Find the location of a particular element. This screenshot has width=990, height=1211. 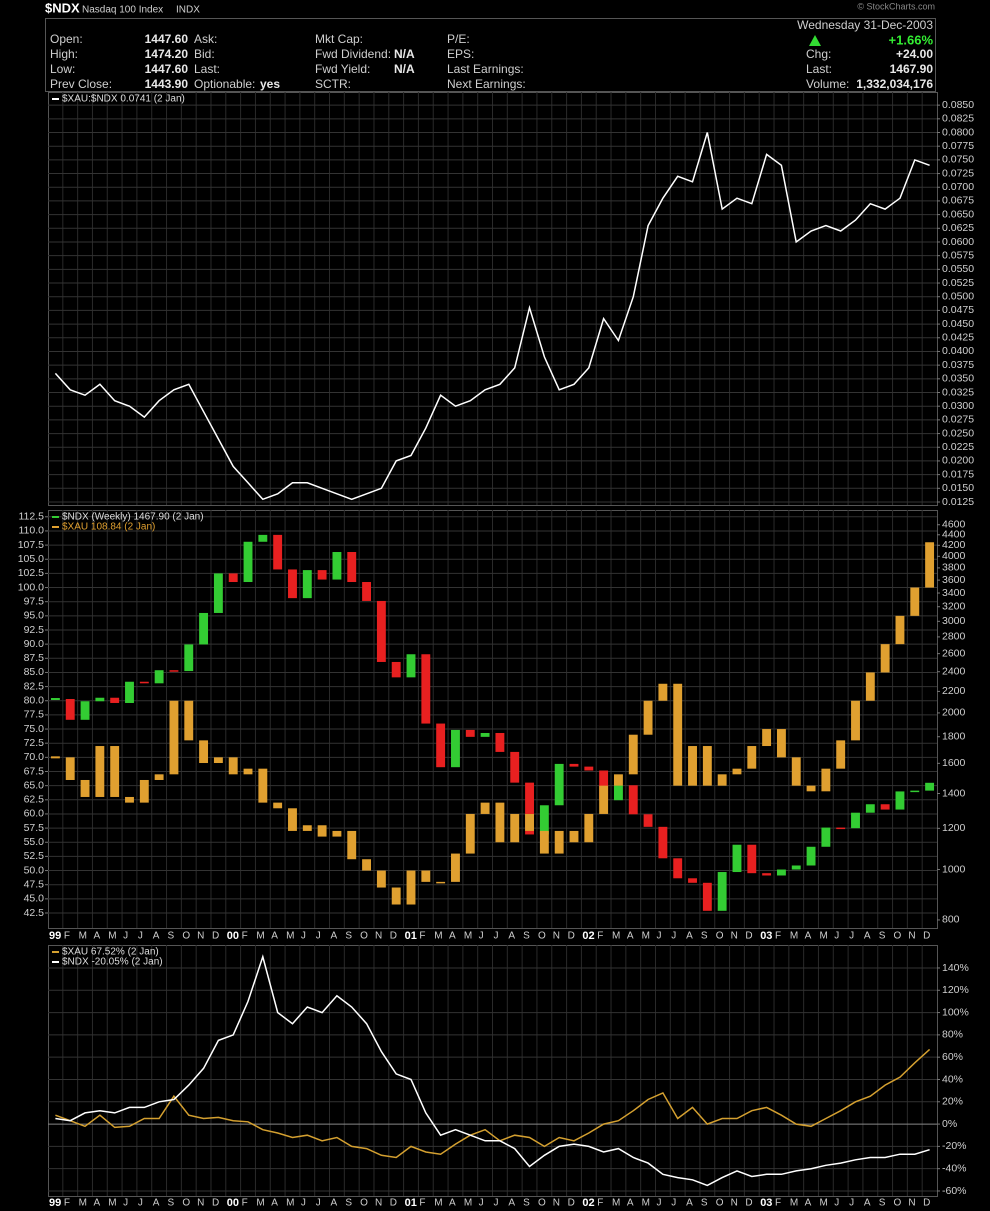

exchange: INDX is located at coordinates (188, 10).